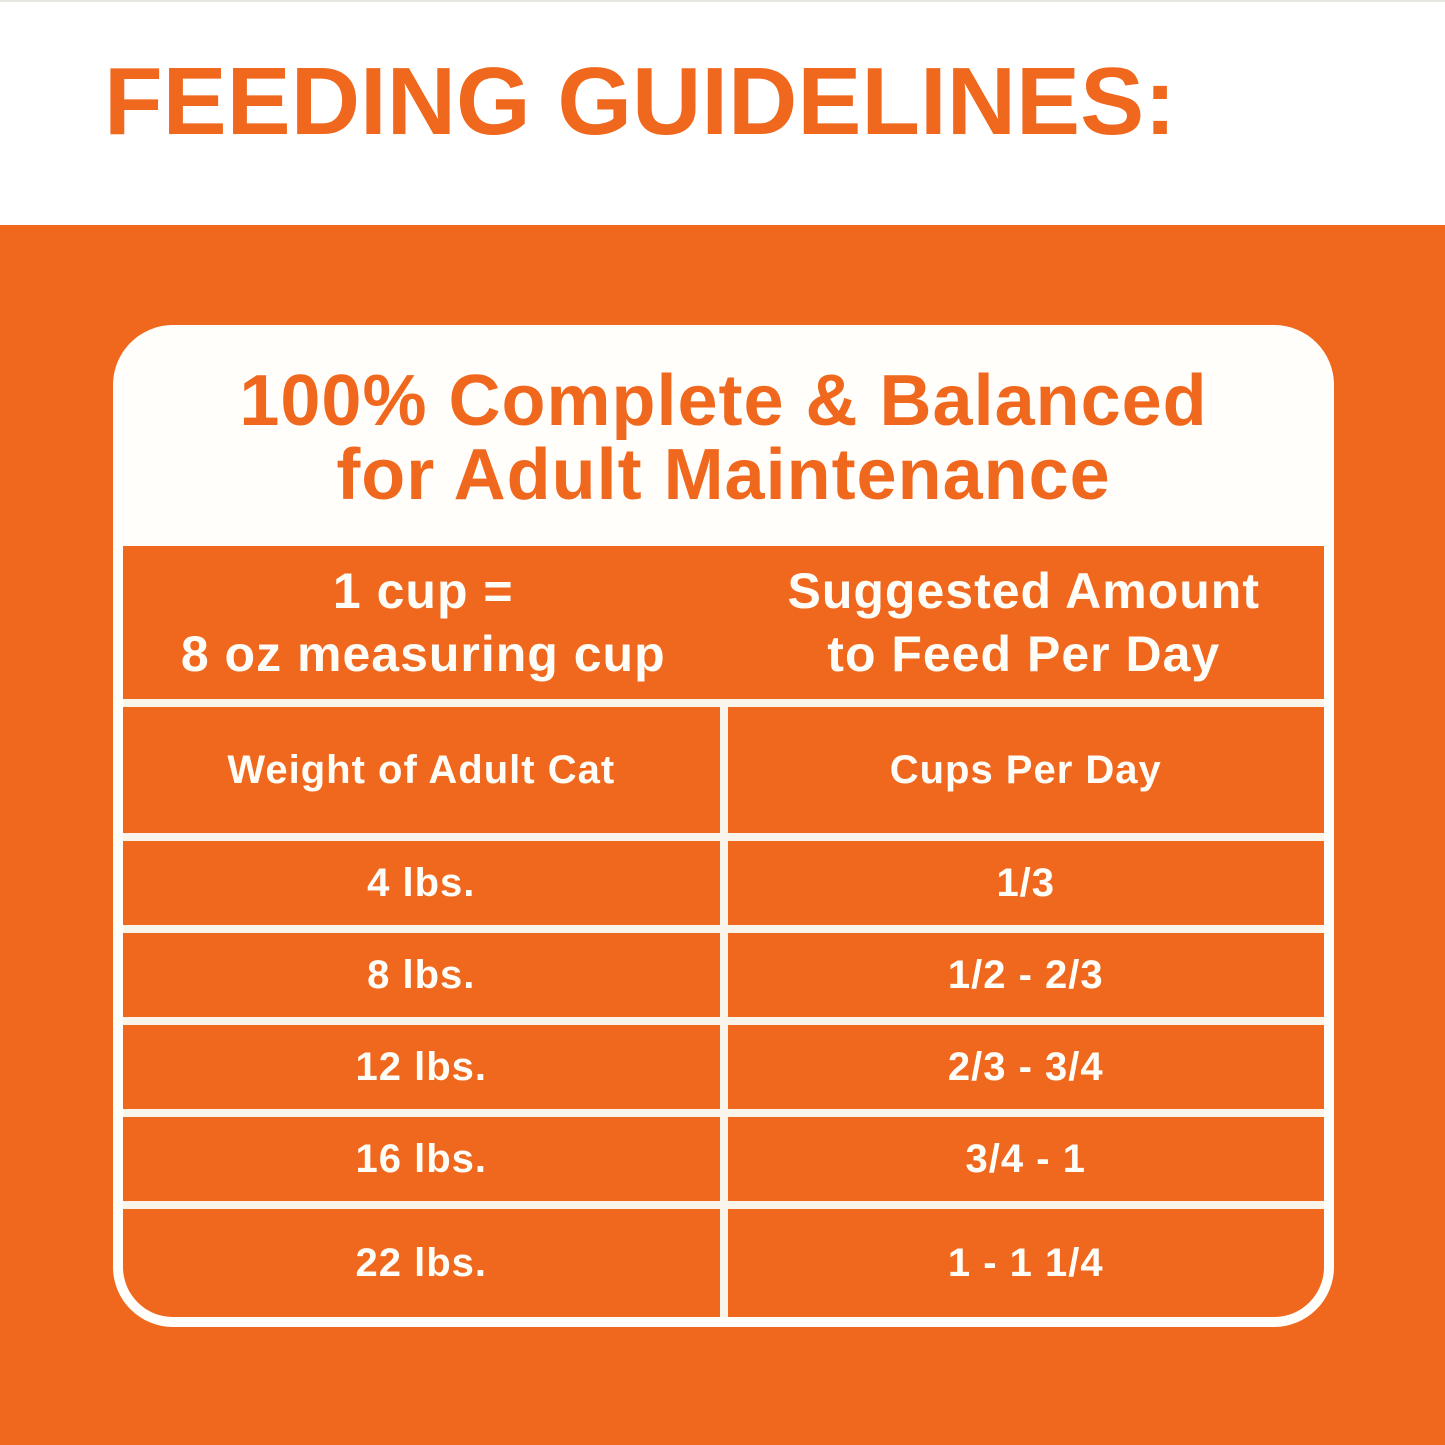  I want to click on weight-value: 12 lbs., so click(421, 1067).